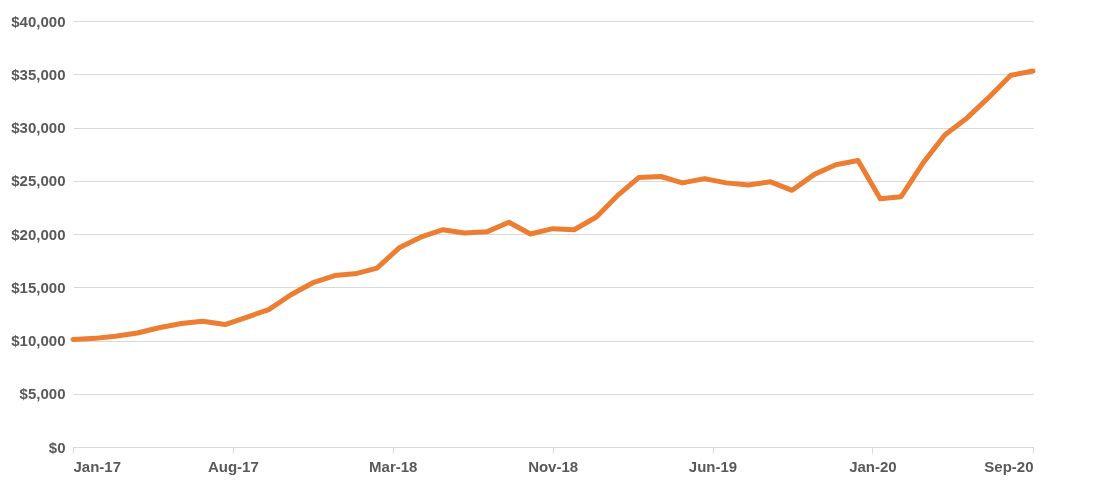  I want to click on y-tick-label: $5,000, so click(42, 394).